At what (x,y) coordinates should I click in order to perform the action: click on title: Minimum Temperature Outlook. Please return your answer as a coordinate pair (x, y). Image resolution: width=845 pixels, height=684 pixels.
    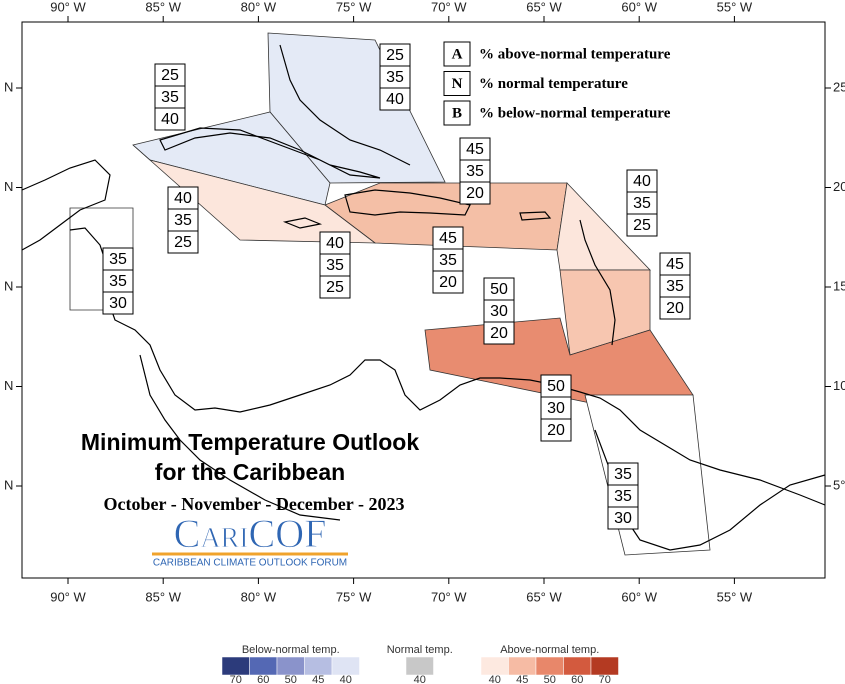
    Looking at the image, I should click on (250, 442).